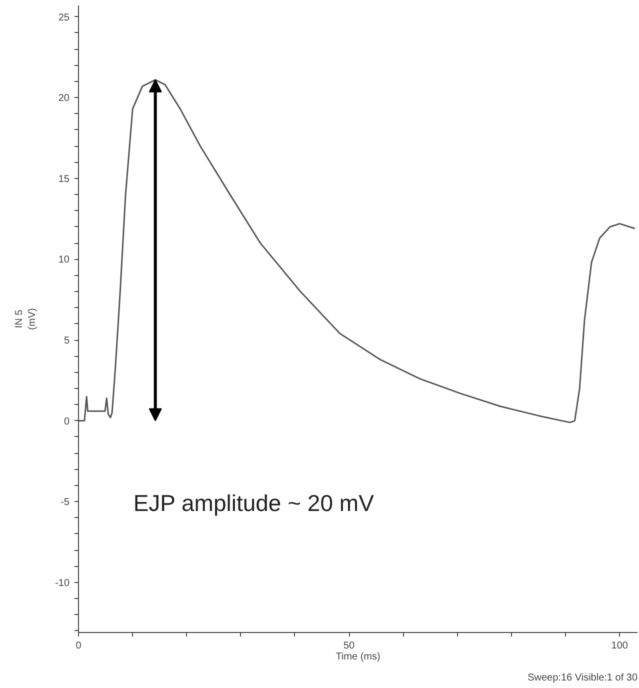 This screenshot has height=688, width=639. Describe the element at coordinates (64, 18) in the screenshot. I see `y-tick-label: 25` at that location.